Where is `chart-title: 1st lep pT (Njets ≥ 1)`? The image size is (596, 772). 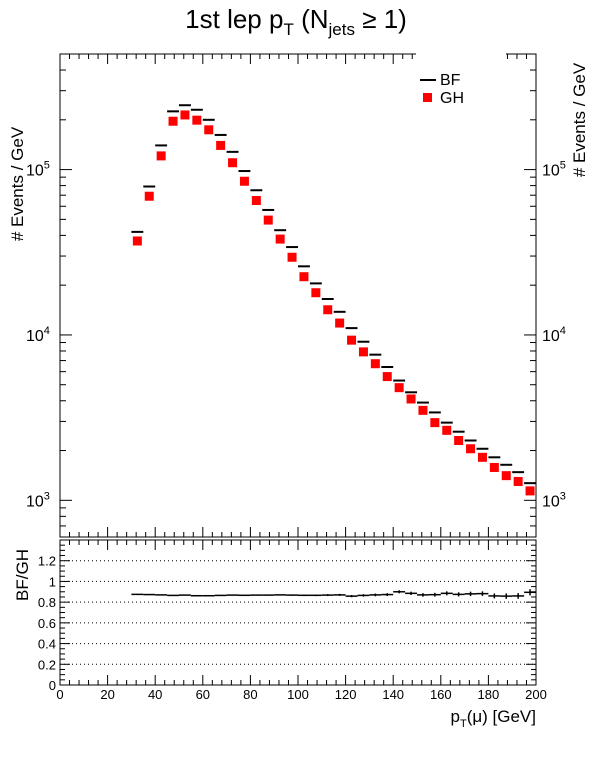
chart-title: 1st lep pT (Njets ≥ 1) is located at coordinates (296, 21).